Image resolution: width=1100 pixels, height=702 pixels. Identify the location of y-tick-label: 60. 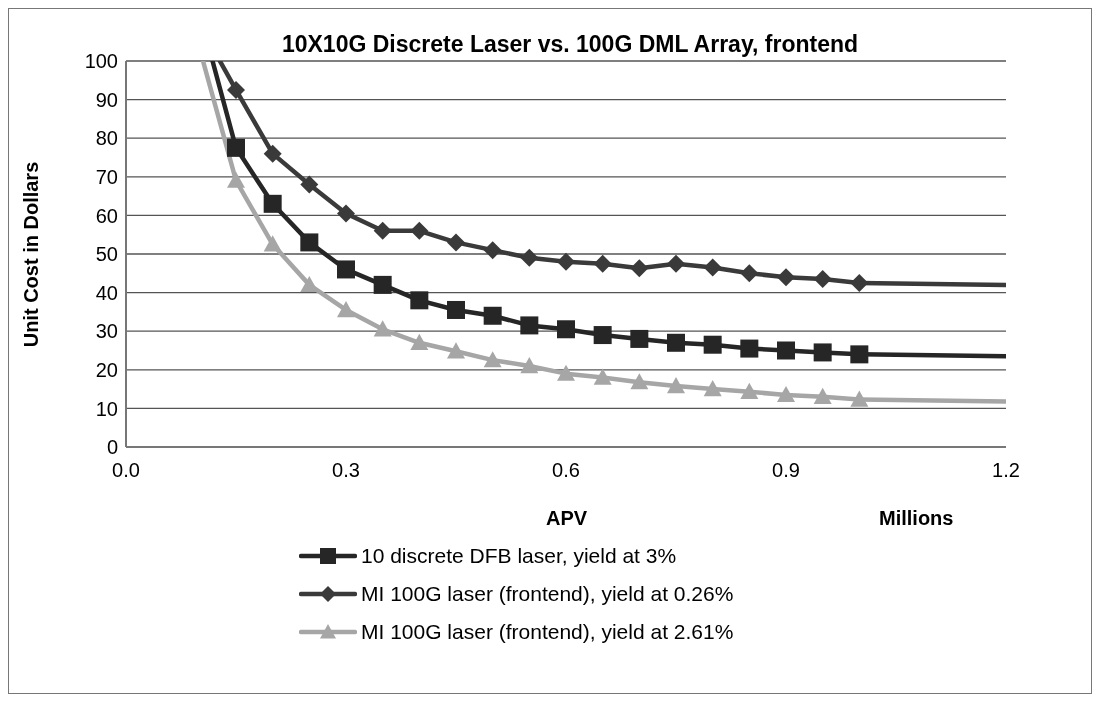
(106, 215).